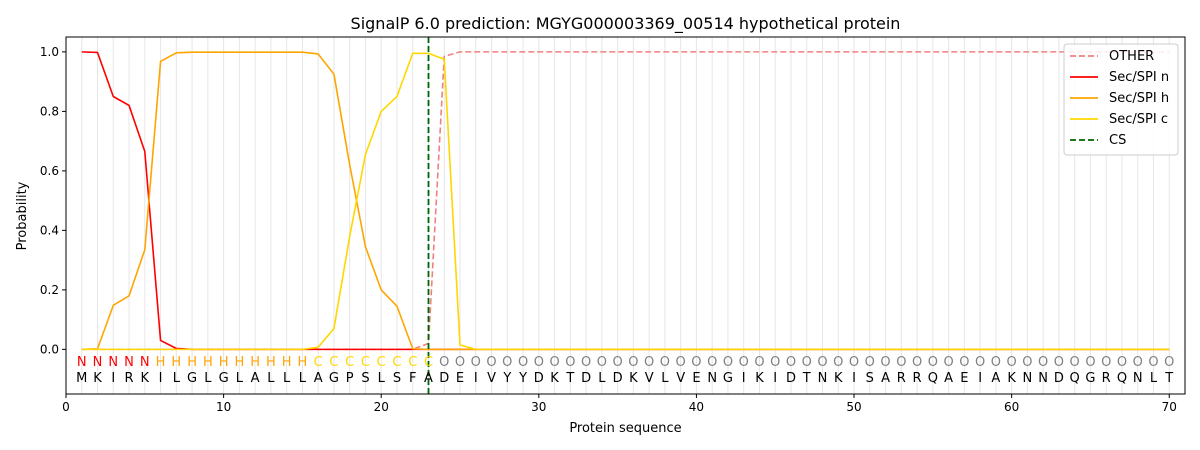 The image size is (1200, 450). What do you see at coordinates (81, 378) in the screenshot?
I see `residue-letter: M` at bounding box center [81, 378].